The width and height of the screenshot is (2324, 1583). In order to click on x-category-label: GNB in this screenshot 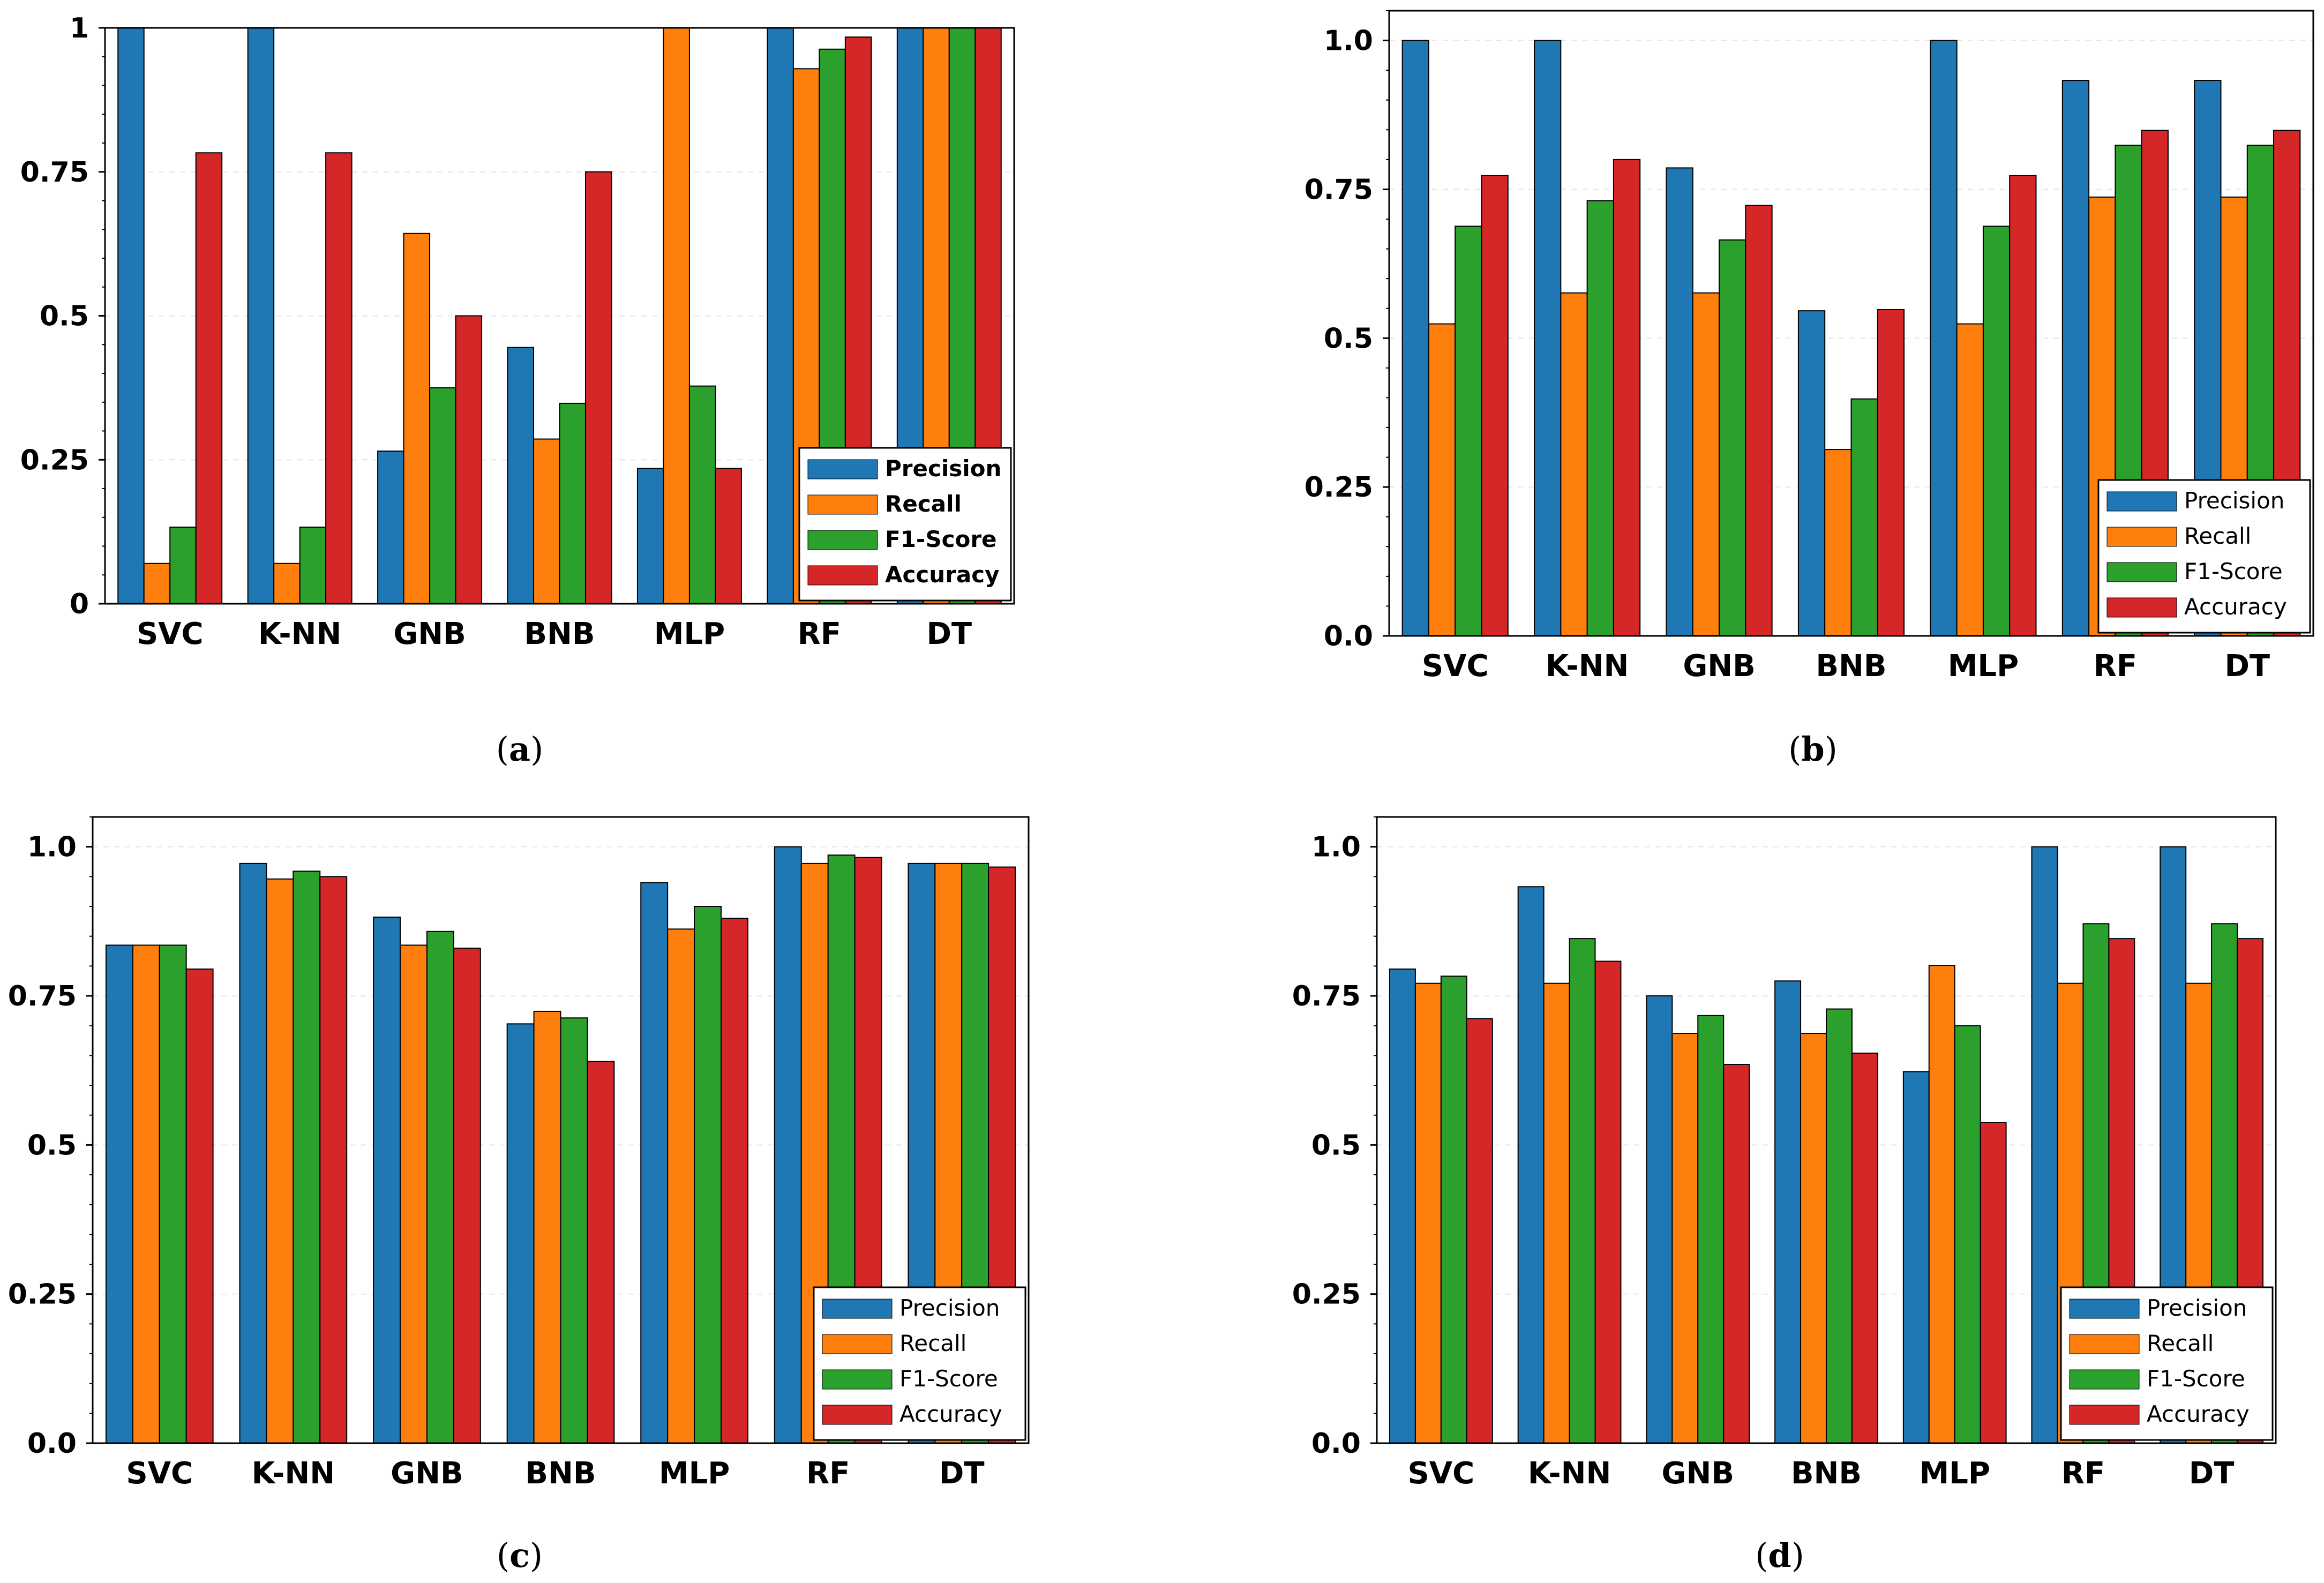, I will do `click(427, 1473)`.